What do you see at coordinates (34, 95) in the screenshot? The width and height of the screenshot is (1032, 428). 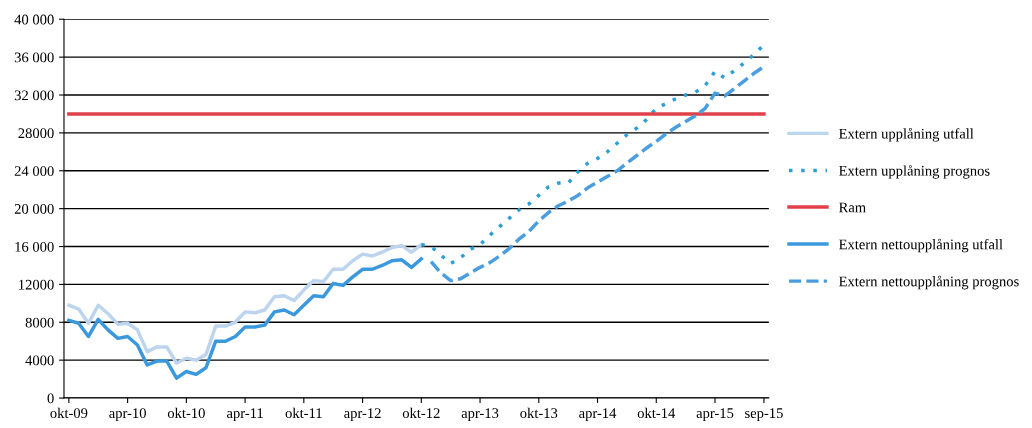 I see `y-tick-label: 32 000` at bounding box center [34, 95].